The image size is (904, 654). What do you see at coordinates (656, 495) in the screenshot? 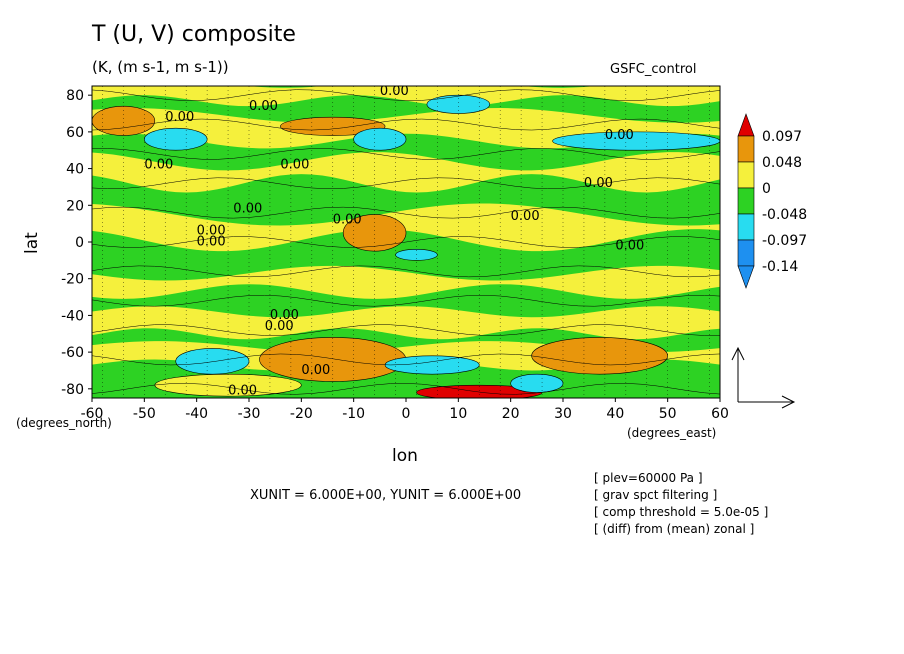
I see `note-line: [ grav spct filtering ]` at bounding box center [656, 495].